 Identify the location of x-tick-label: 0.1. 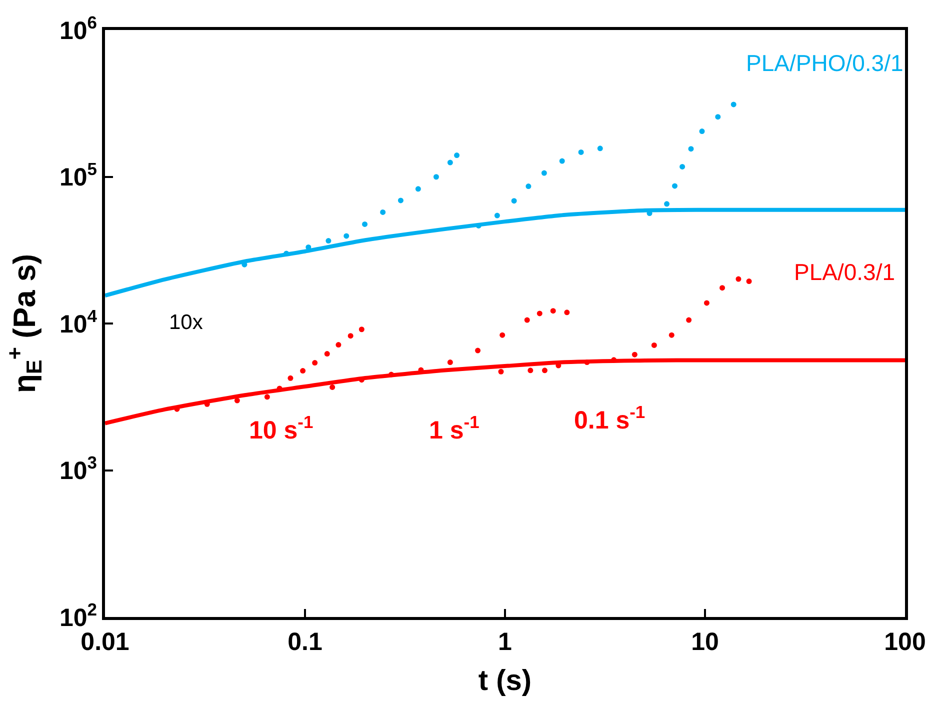
(305, 642).